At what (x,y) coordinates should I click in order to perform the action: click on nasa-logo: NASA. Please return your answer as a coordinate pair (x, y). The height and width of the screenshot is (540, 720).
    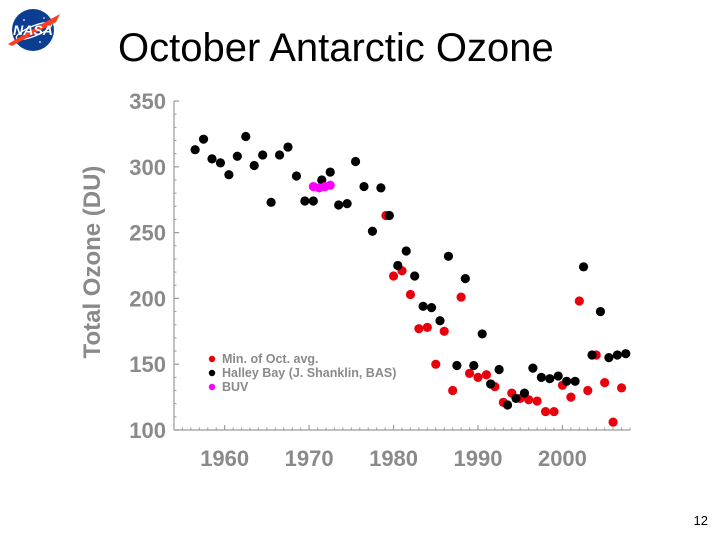
    Looking at the image, I should click on (33, 29).